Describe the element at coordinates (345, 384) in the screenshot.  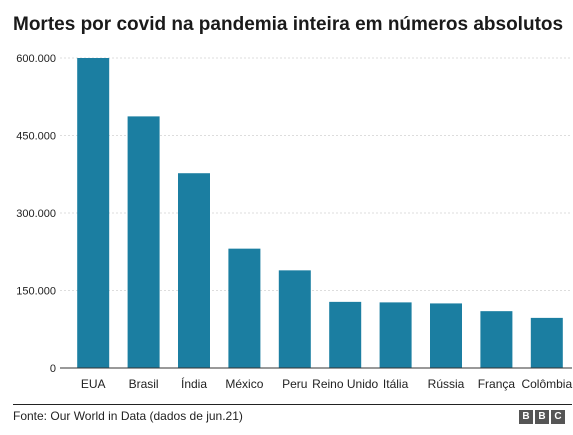
I see `x-tick-label: Reino Unido` at that location.